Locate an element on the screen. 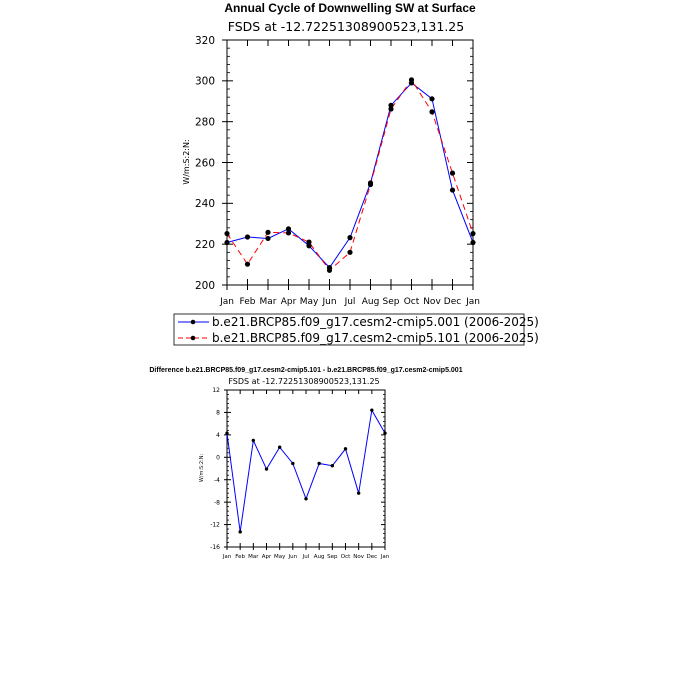 This screenshot has width=700, height=700. difference-y-axis-label: W/m:S:2:N: is located at coordinates (202, 468).